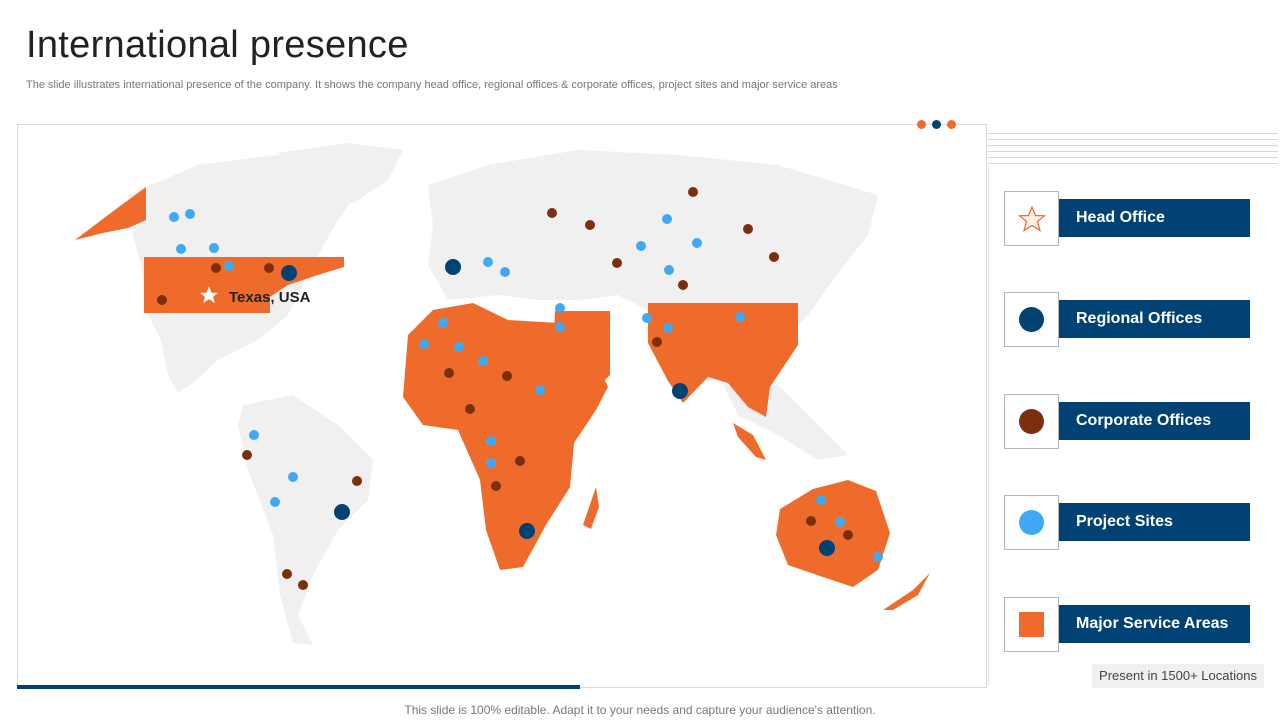 The image size is (1280, 720). What do you see at coordinates (1132, 149) in the screenshot?
I see `decorative-stripes` at bounding box center [1132, 149].